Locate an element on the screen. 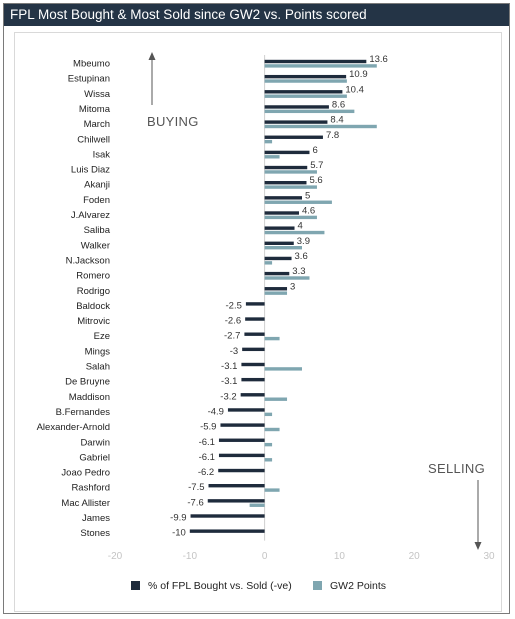 This screenshot has width=515, height=619. category-label: Mbeumo is located at coordinates (91, 64).